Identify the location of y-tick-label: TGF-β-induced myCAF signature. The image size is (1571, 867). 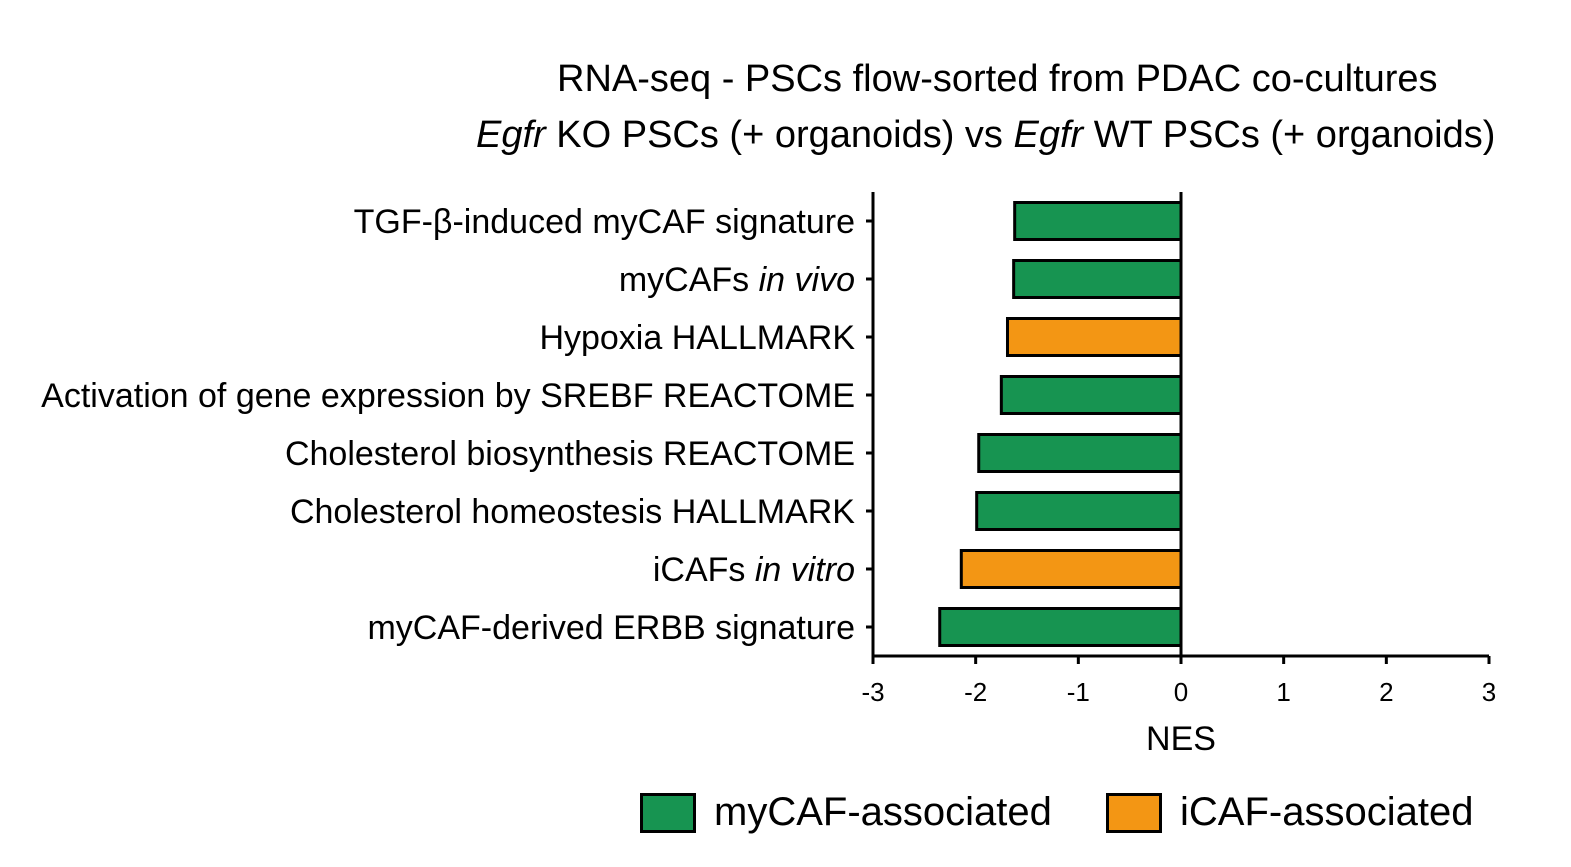
(604, 222).